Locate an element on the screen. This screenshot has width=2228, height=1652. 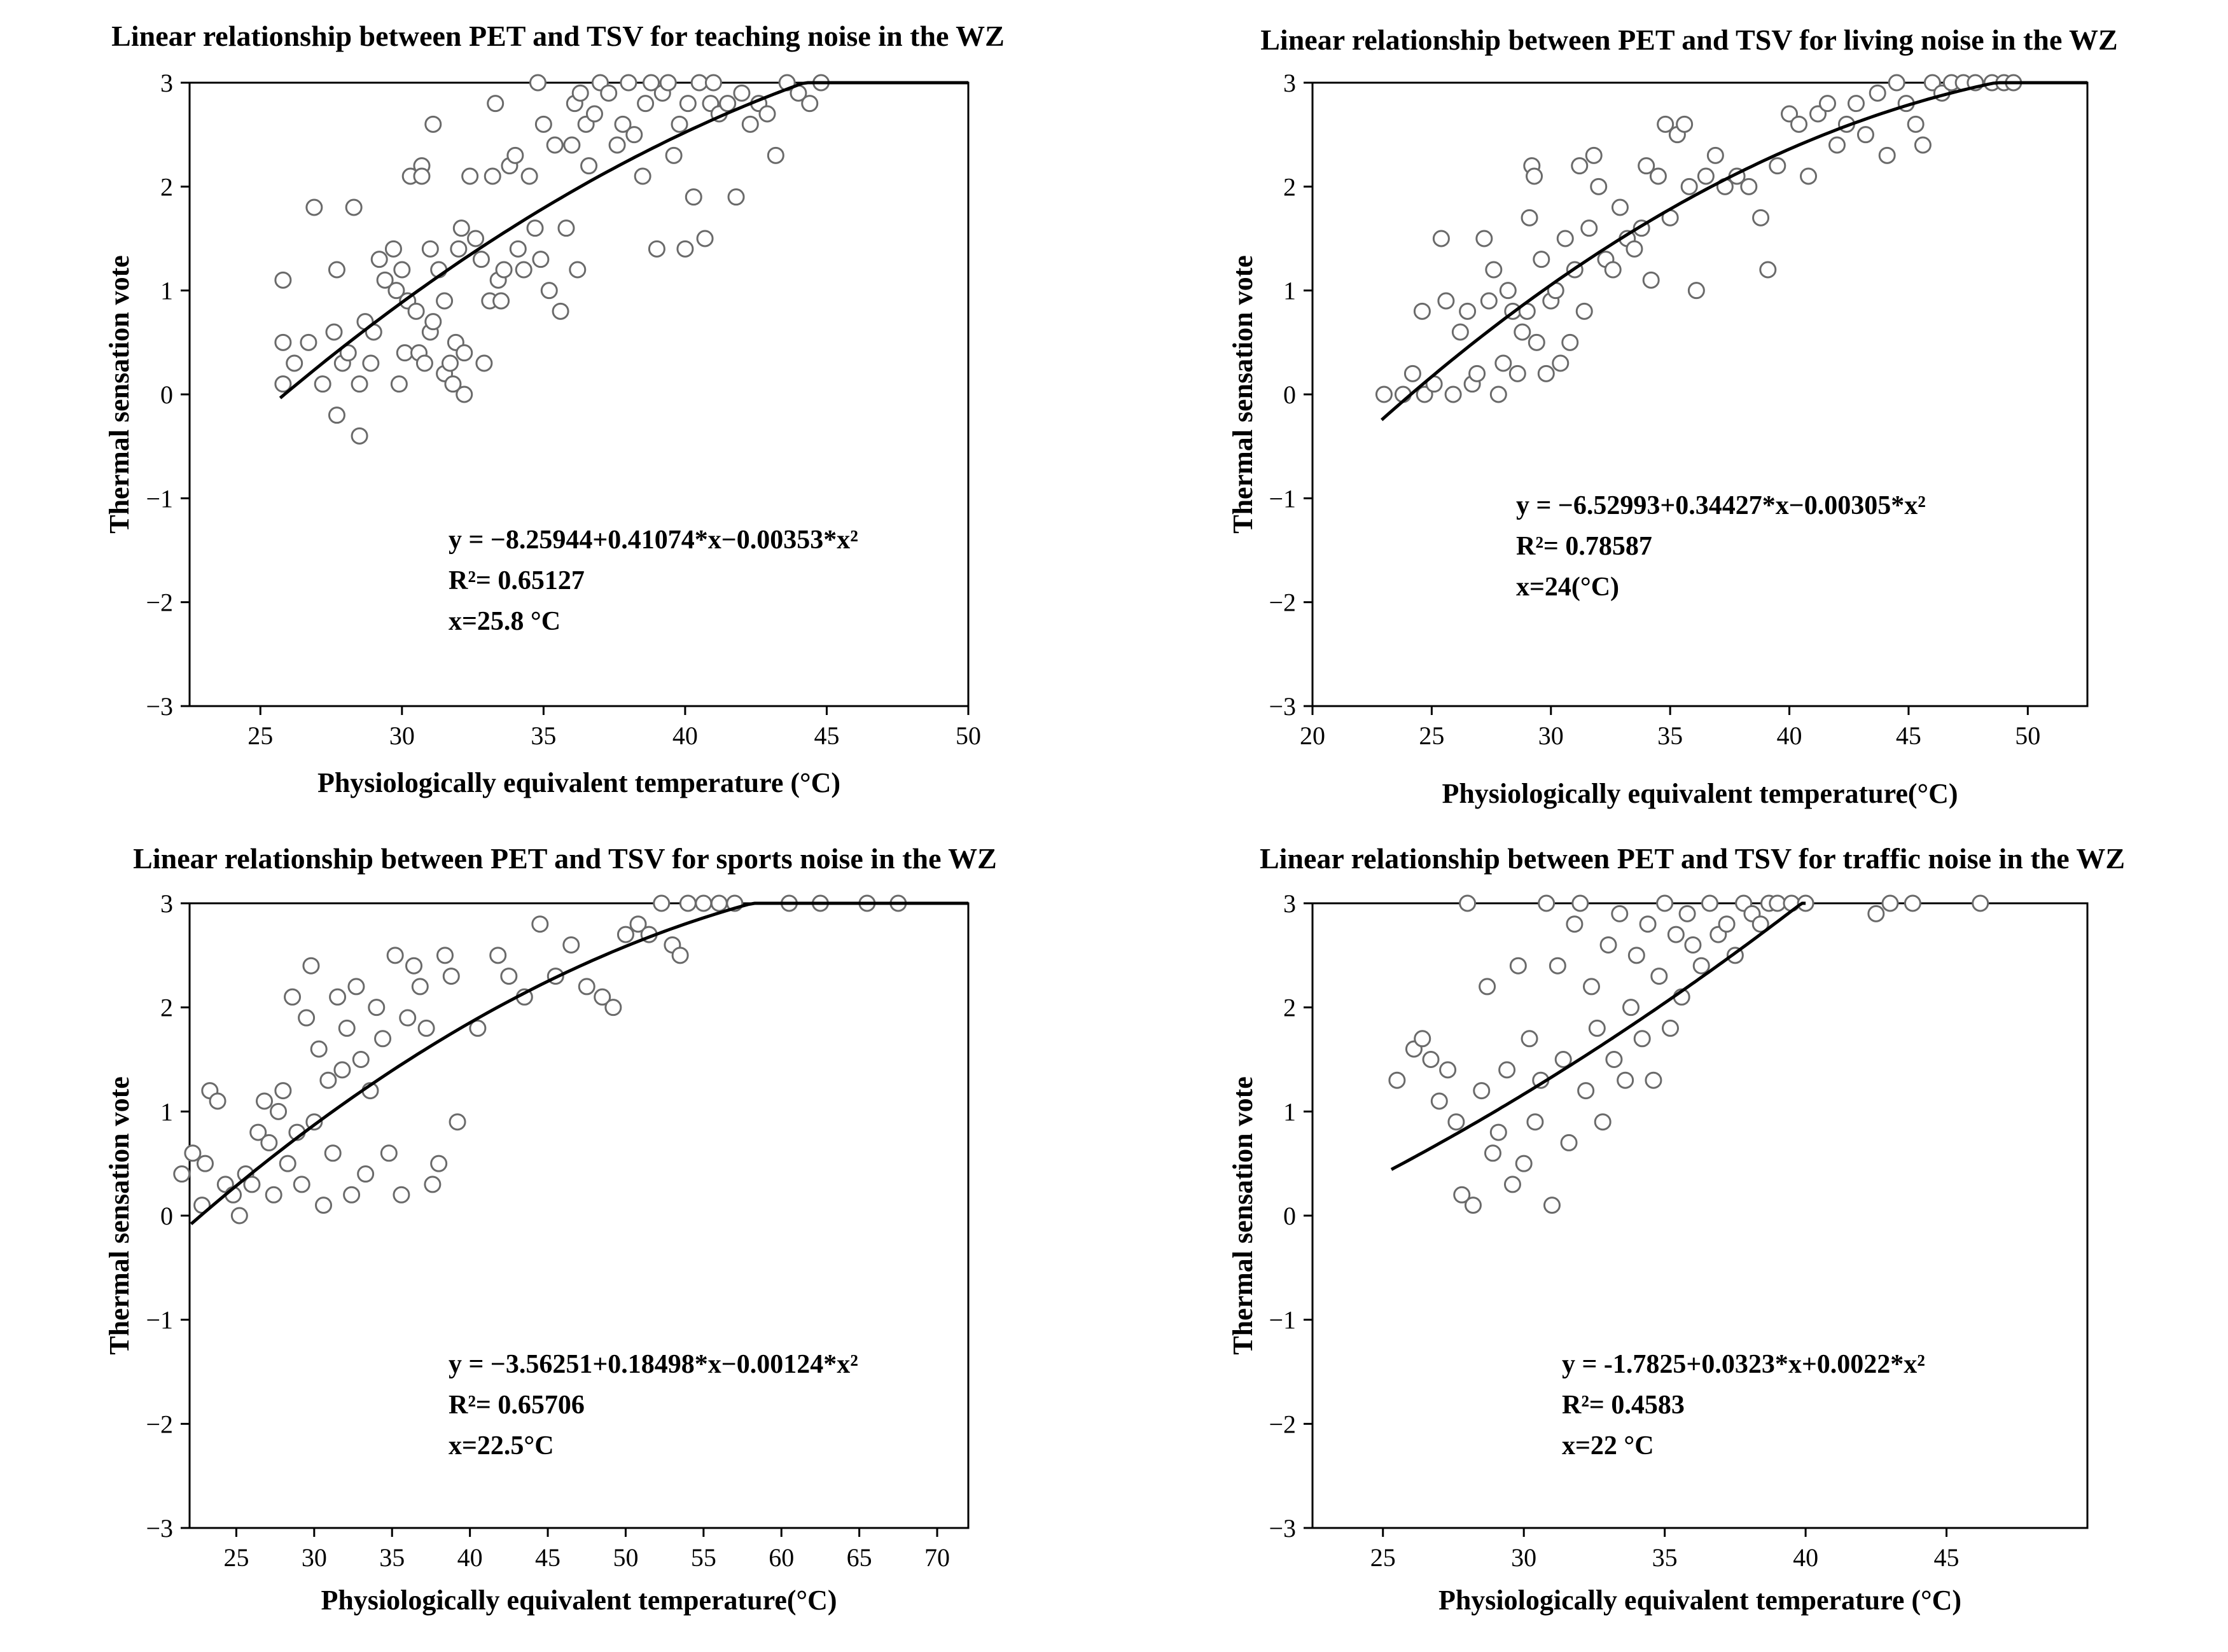
regression-equation: y = -1.7825+0.0323*x+0.0022*x² is located at coordinates (1743, 1364).